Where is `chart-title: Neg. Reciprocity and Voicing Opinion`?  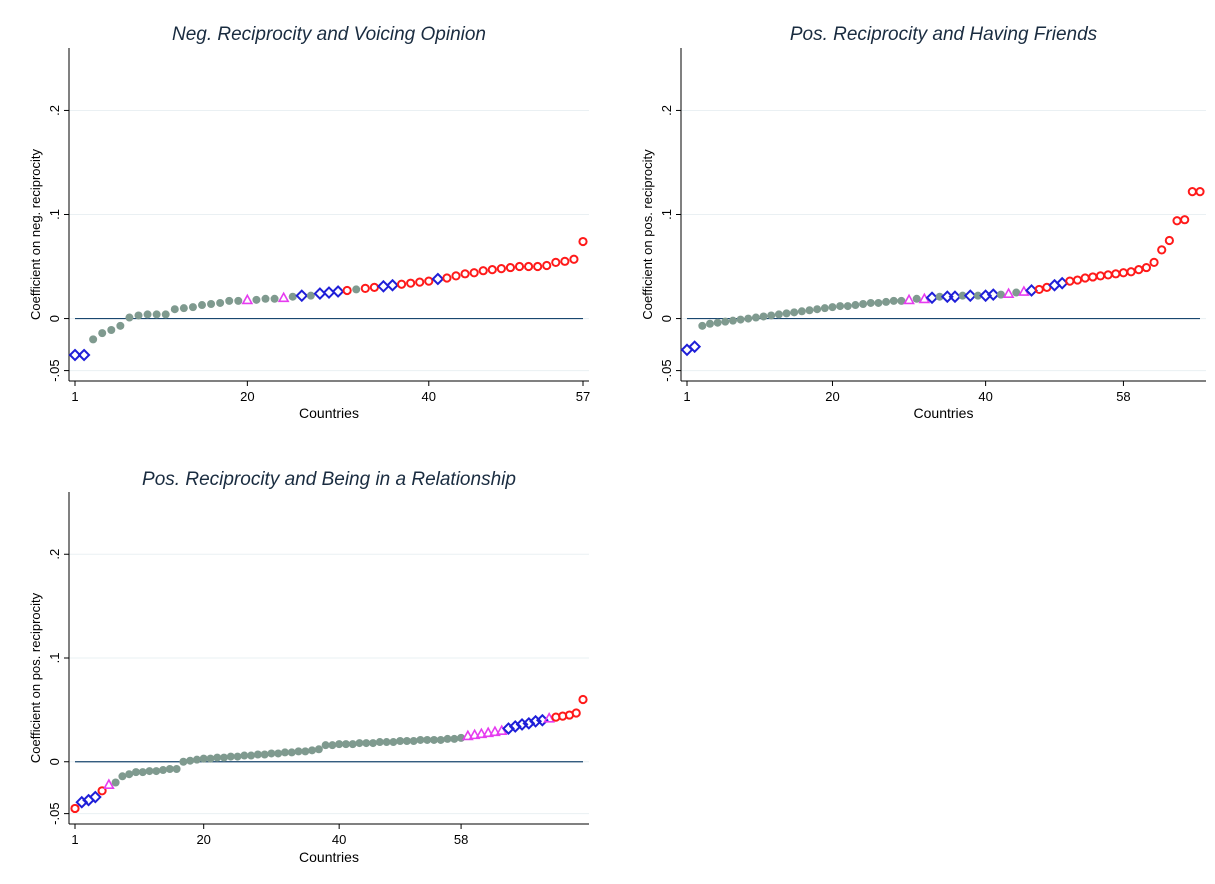 chart-title: Neg. Reciprocity and Voicing Opinion is located at coordinates (329, 34).